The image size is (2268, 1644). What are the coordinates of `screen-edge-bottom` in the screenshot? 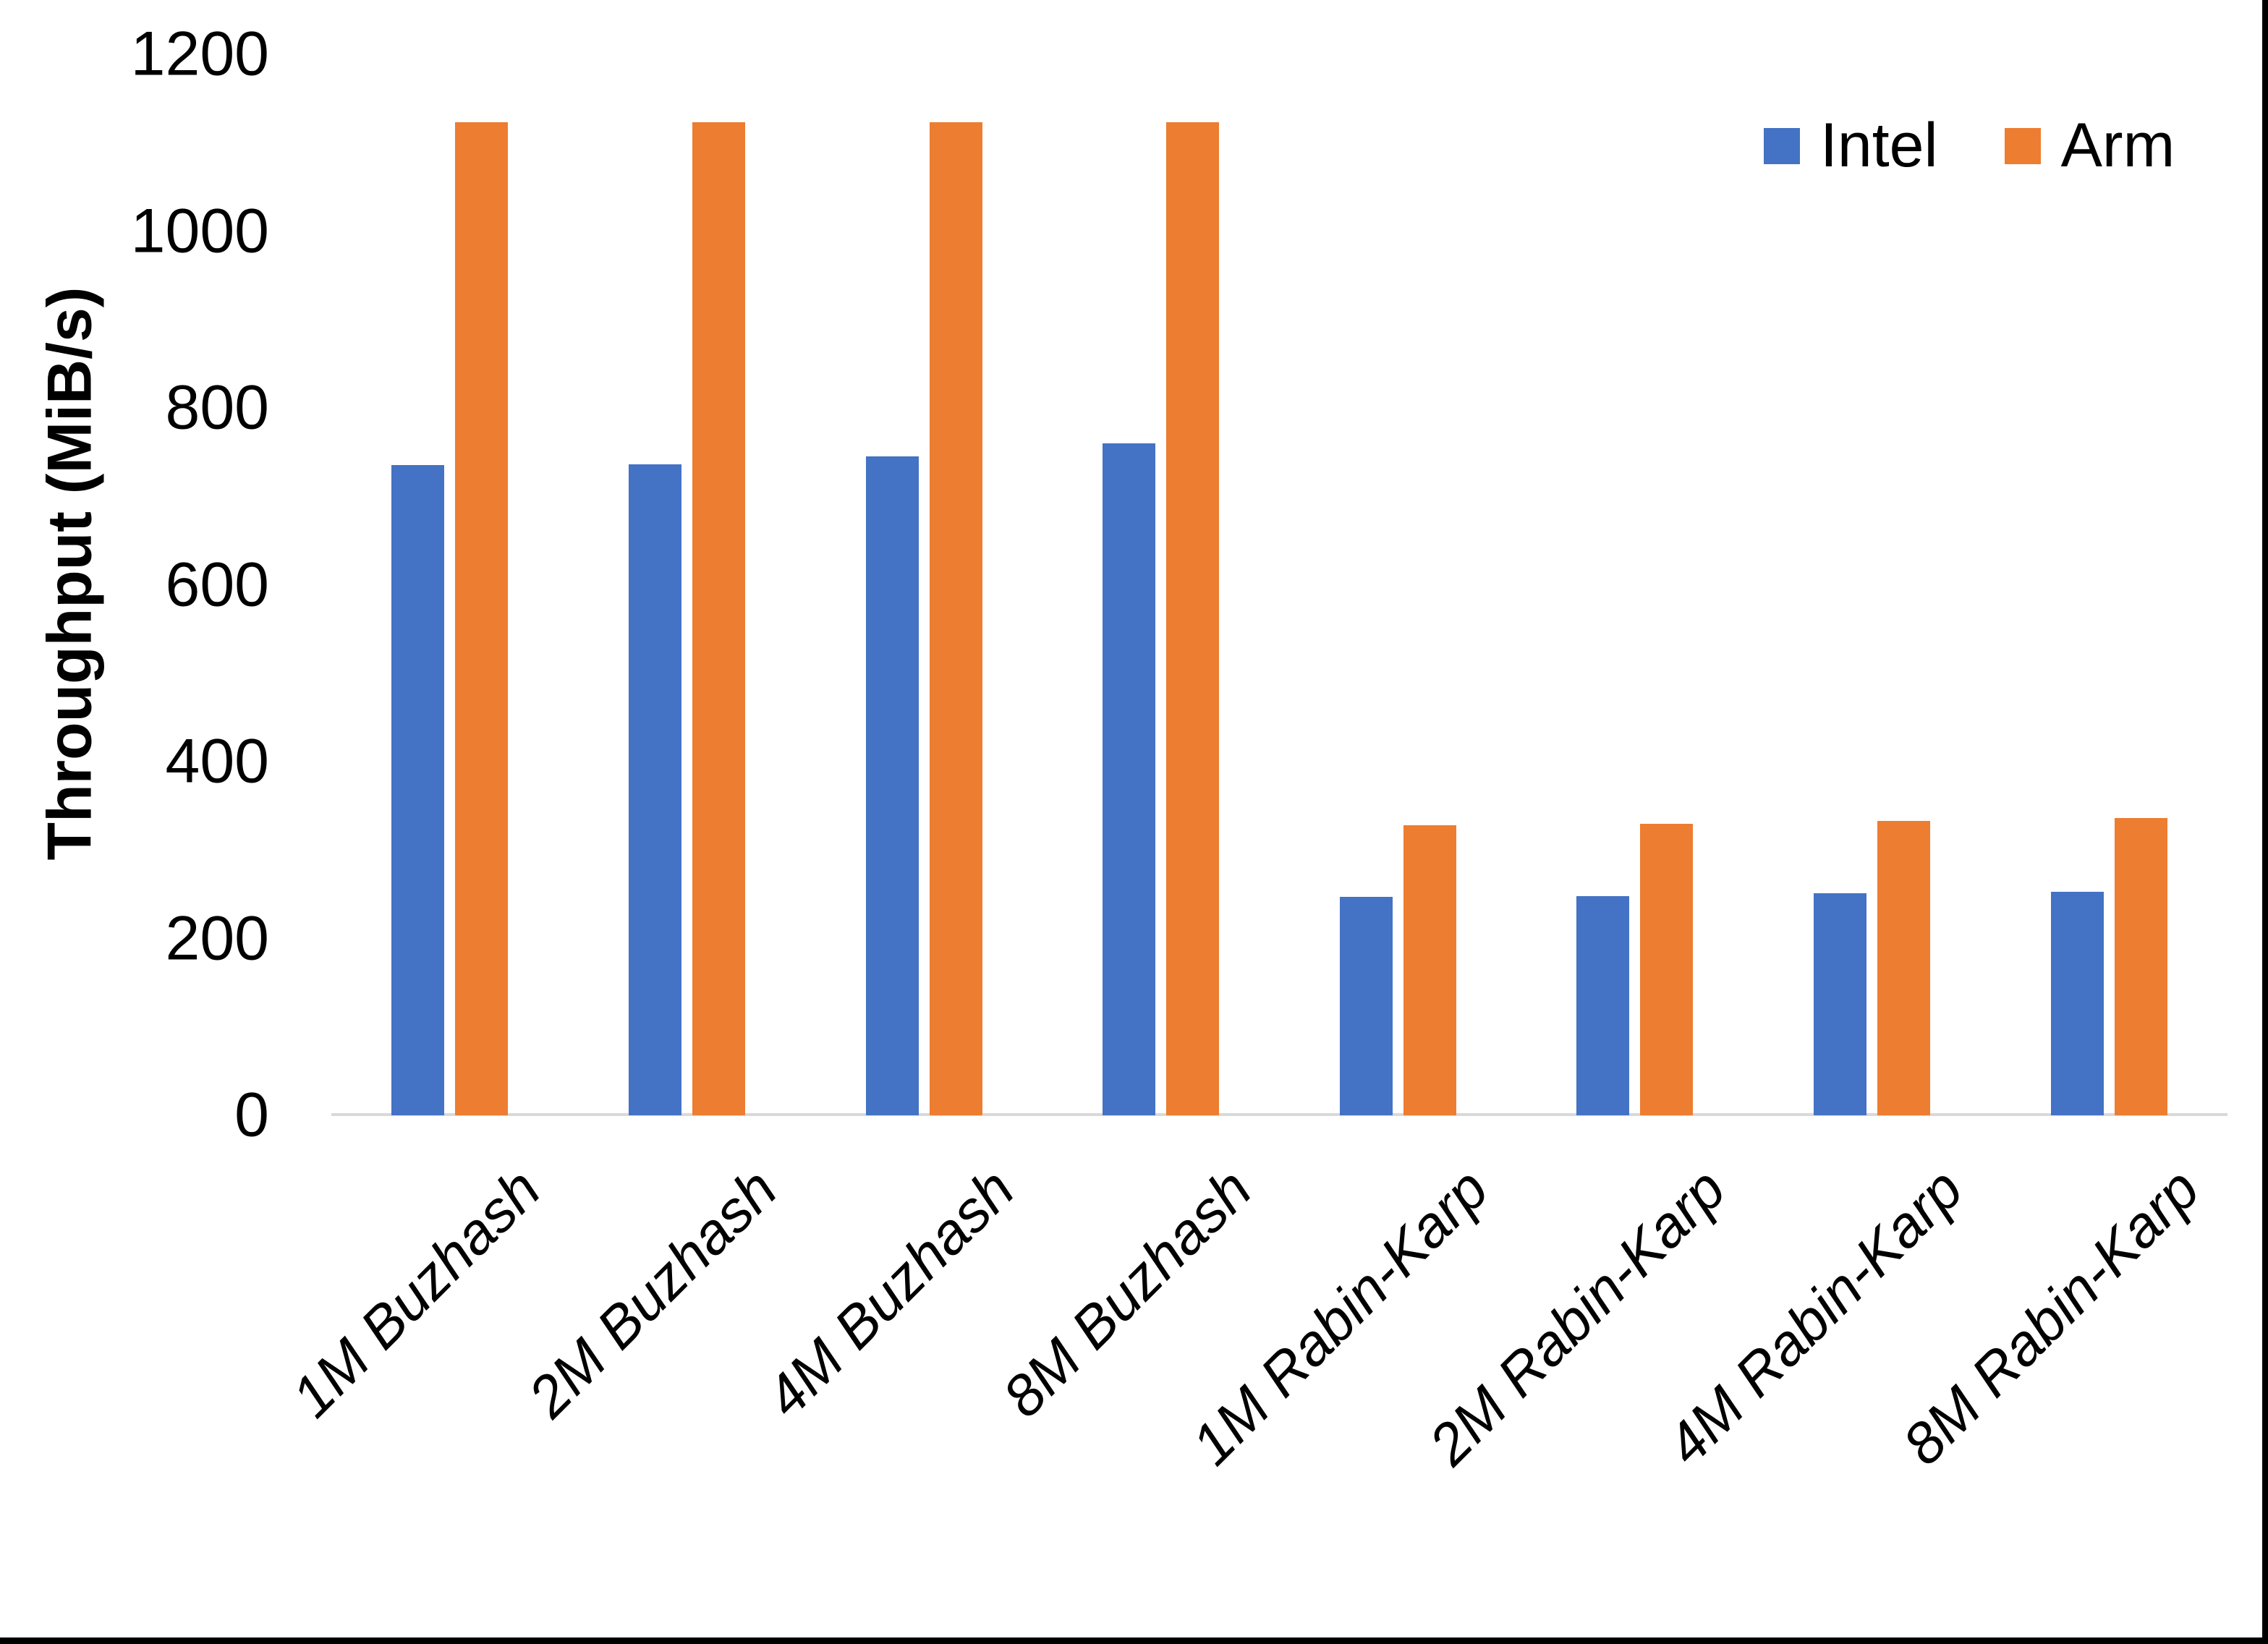 It's located at (1134, 1640).